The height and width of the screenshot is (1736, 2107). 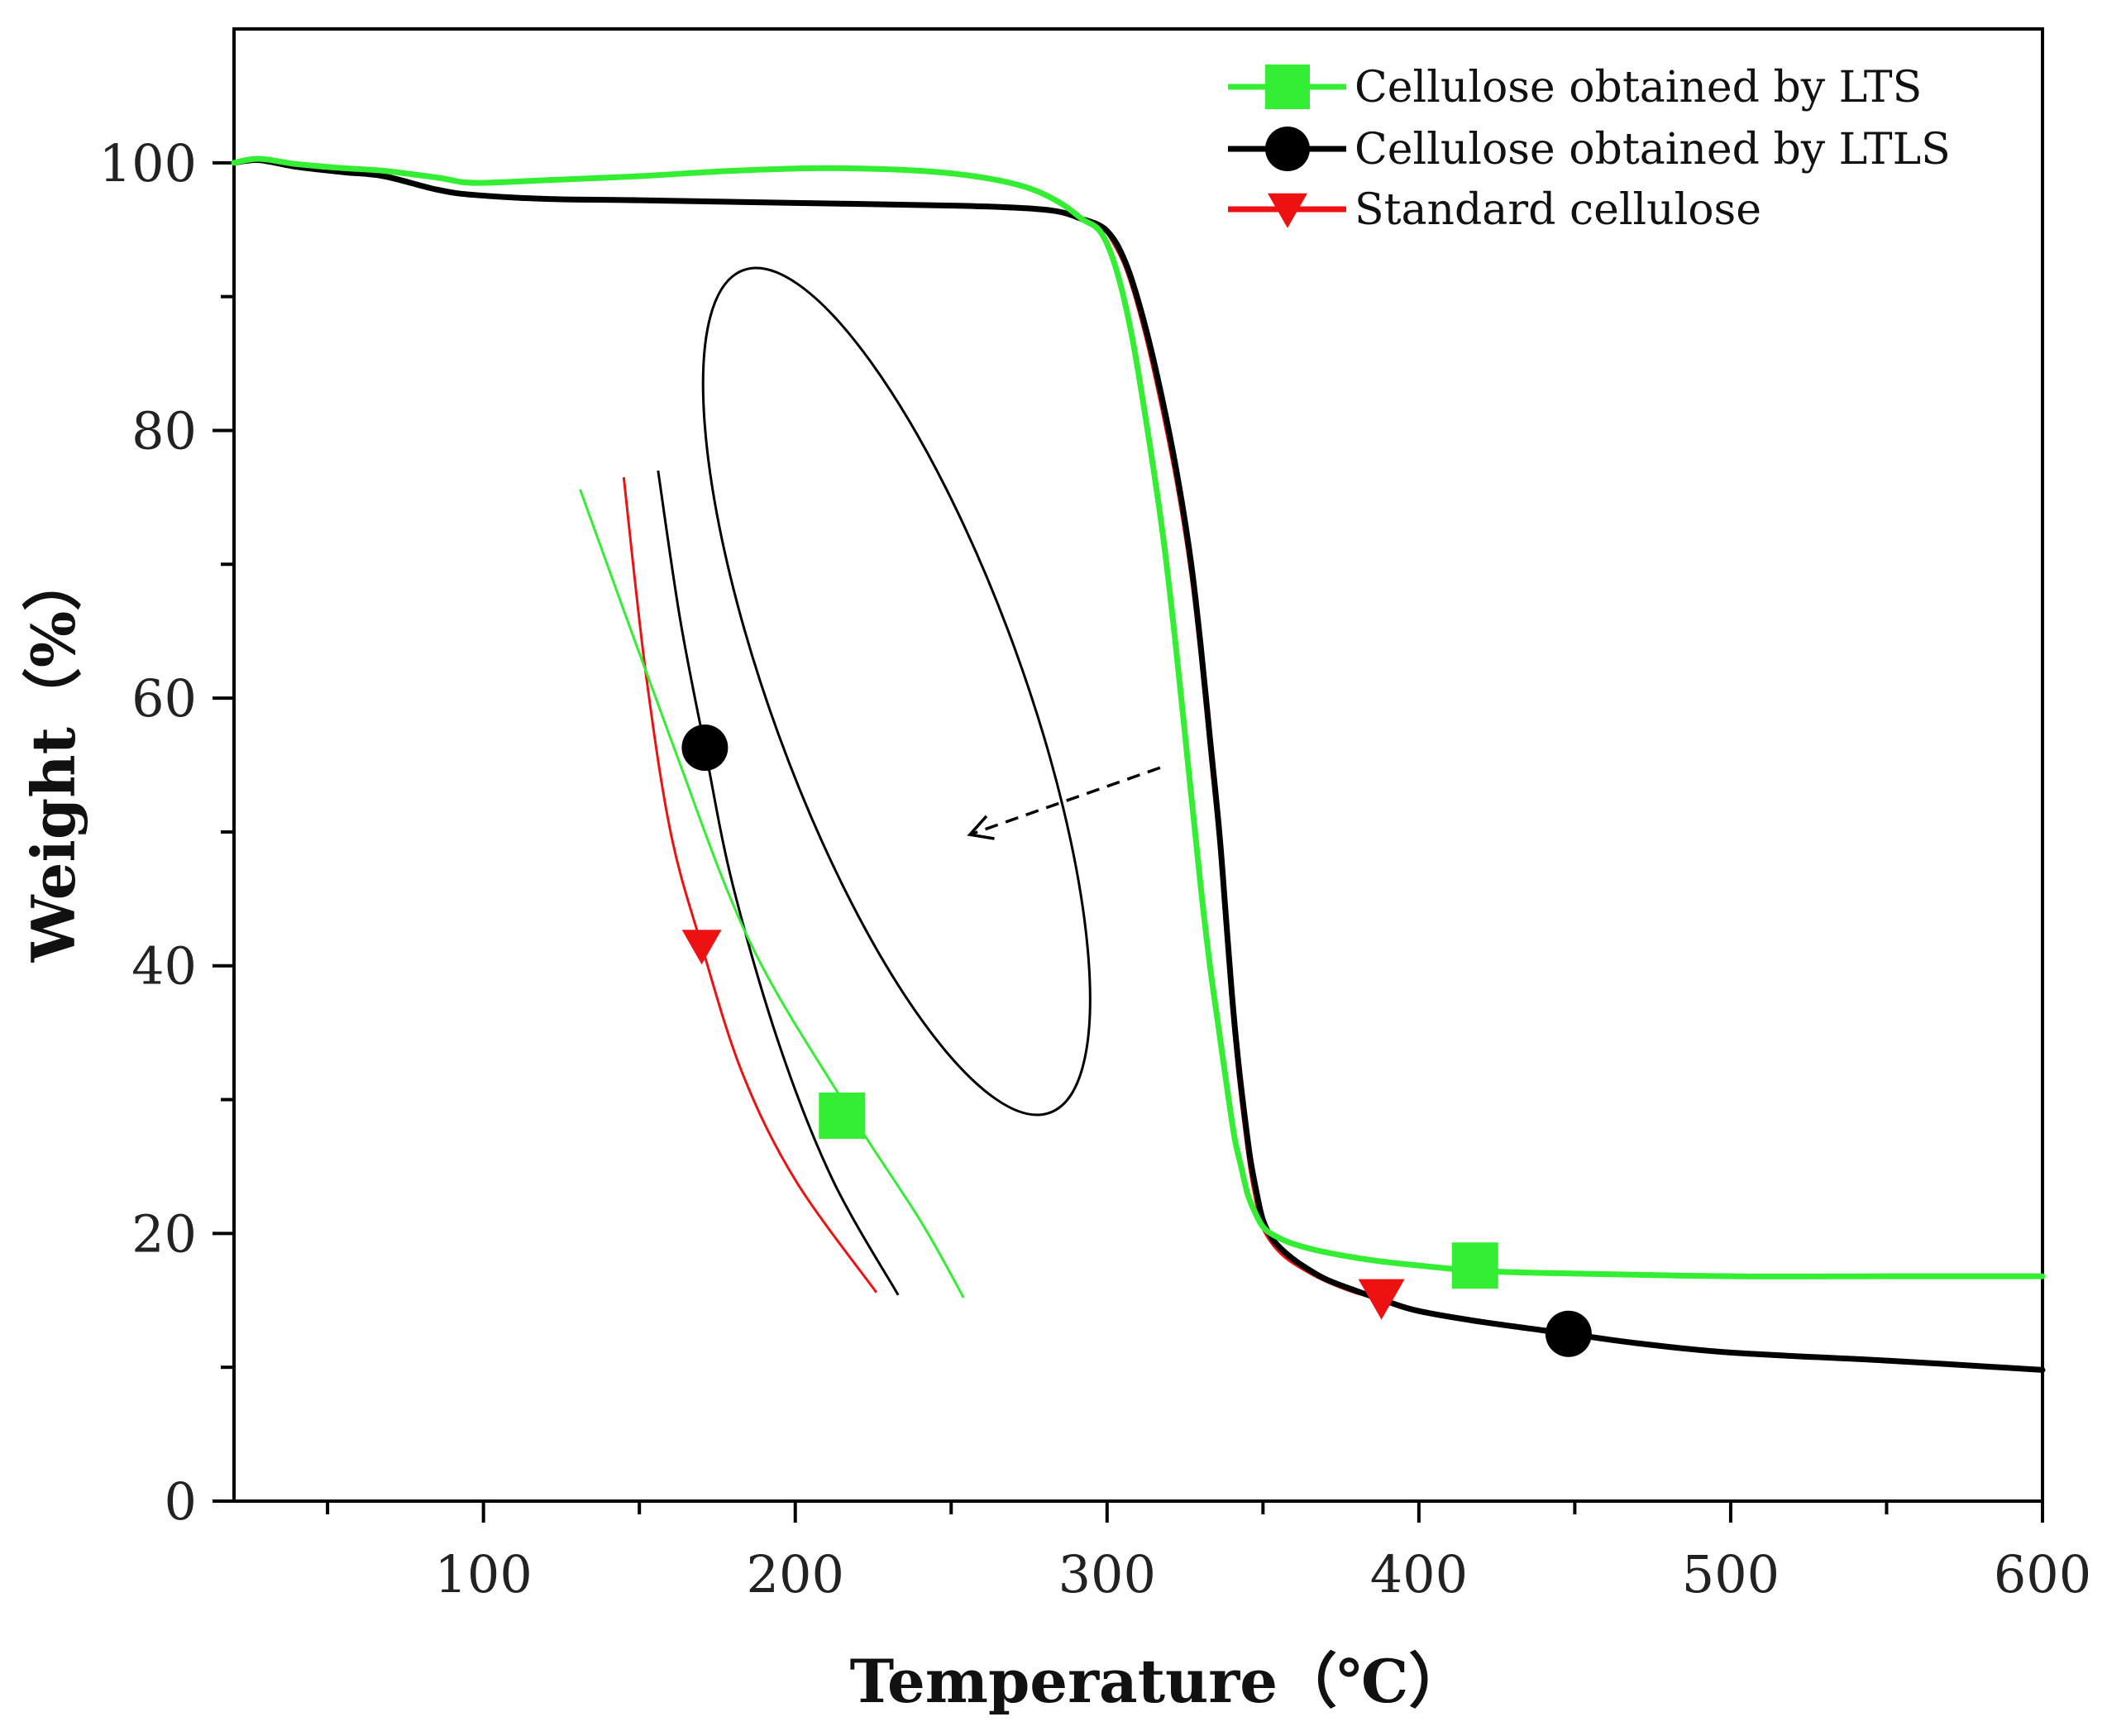 I want to click on x-tick-label: 600, so click(x=2042, y=1574).